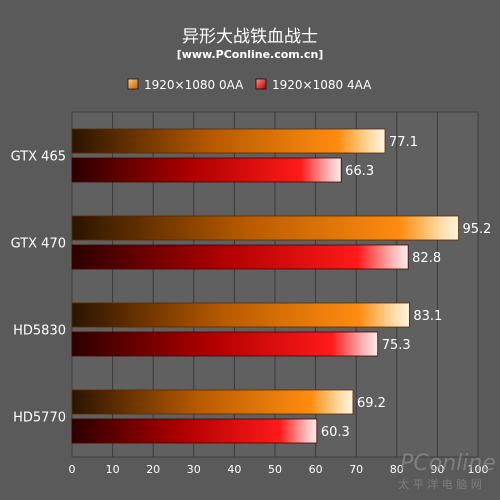 The image size is (500, 500). Describe the element at coordinates (478, 469) in the screenshot. I see `x-tick-label-100: 100` at that location.